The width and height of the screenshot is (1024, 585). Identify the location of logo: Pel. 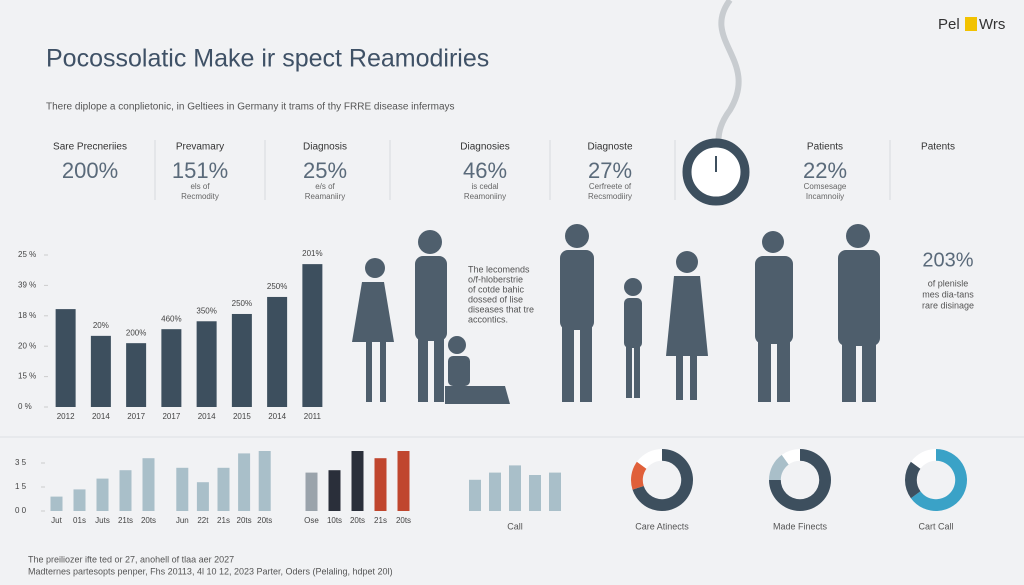
(949, 24).